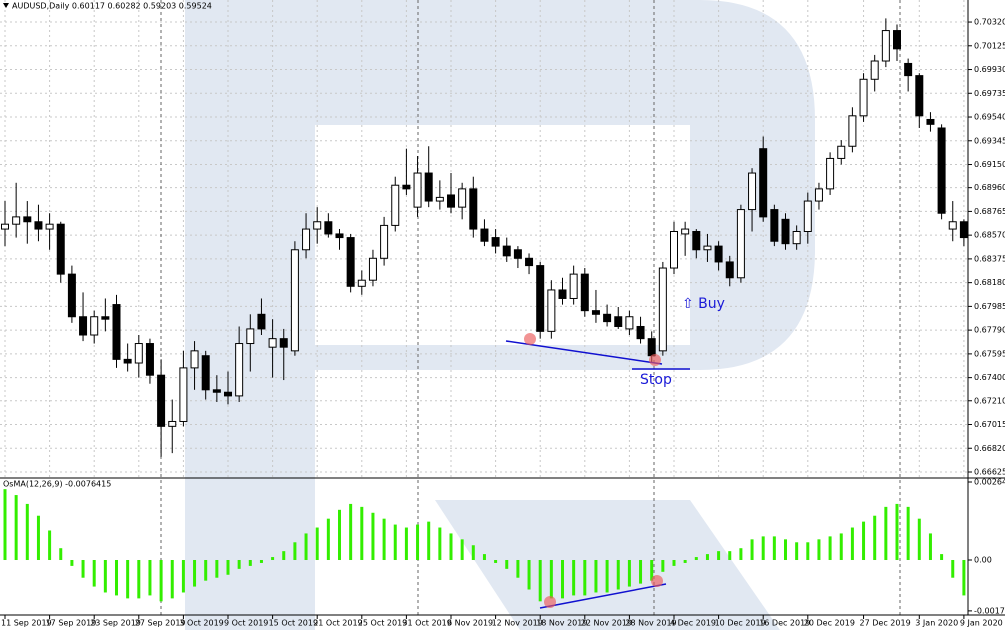 This screenshot has height=630, width=1005. I want to click on x-tick-label: 27 Dec 2019, so click(885, 623).